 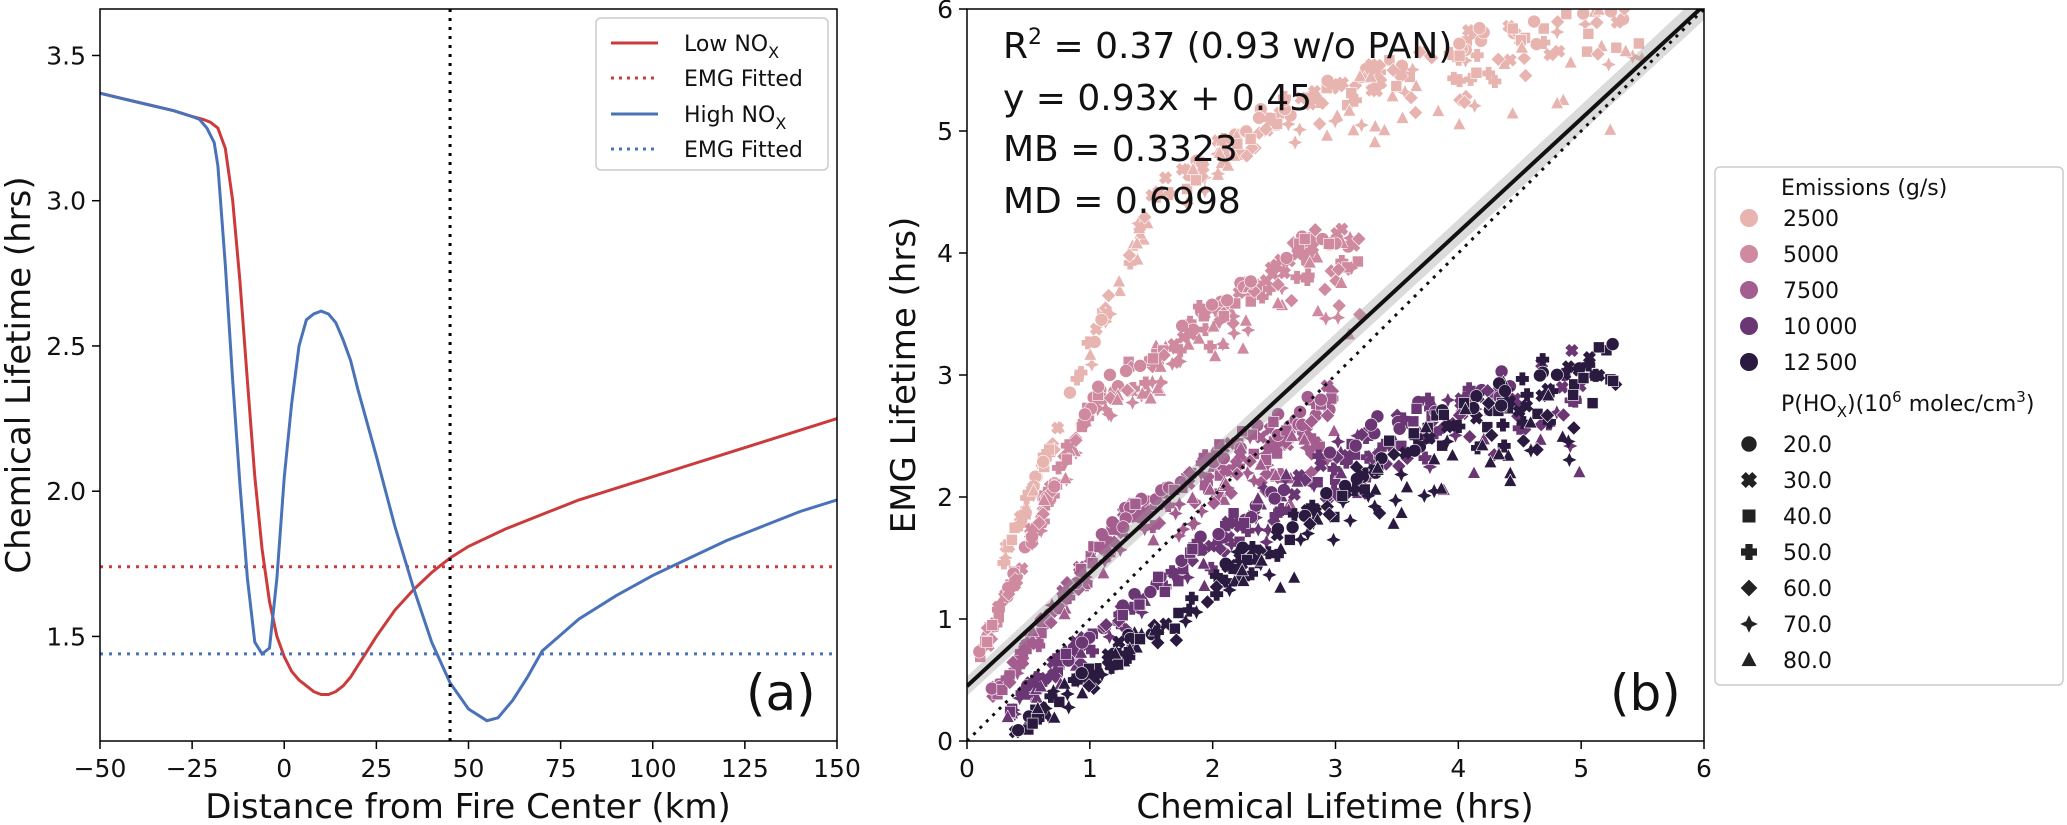 What do you see at coordinates (1864, 188) in the screenshot?
I see `legend-emissions-title: Emissions (g/s)` at bounding box center [1864, 188].